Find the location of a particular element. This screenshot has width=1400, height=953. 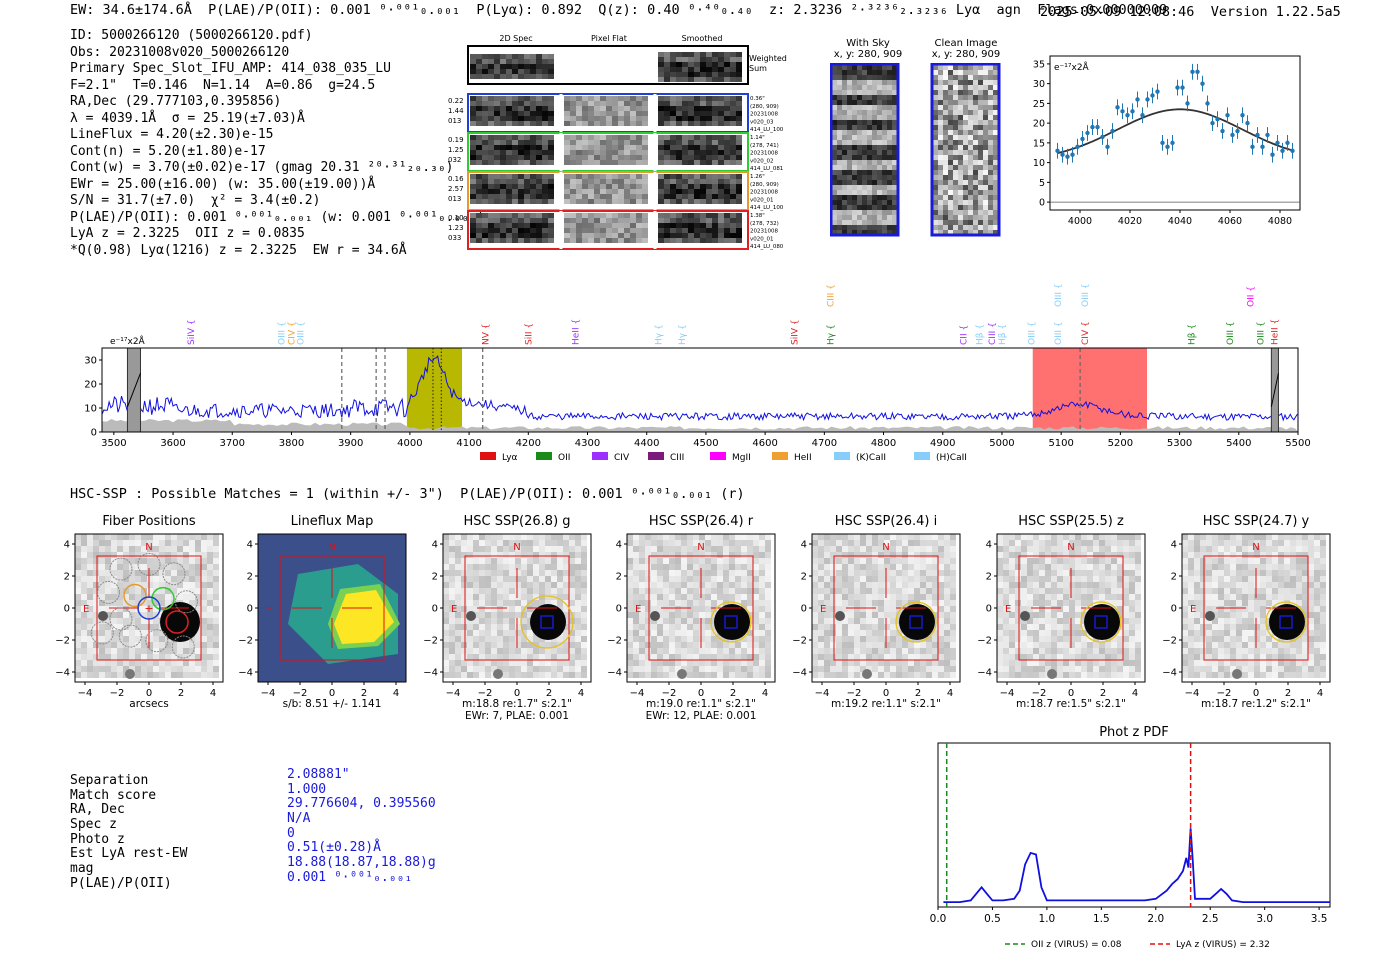

legend-label: CIV is located at coordinates (622, 458).